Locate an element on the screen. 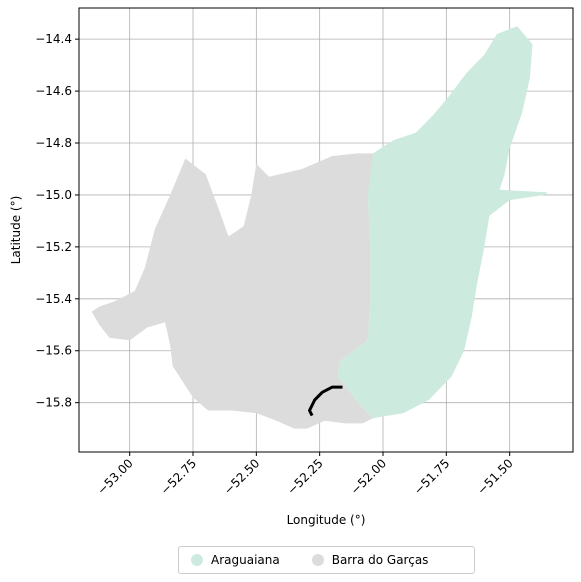 This screenshot has height=582, width=581. legend: Araguaiana Barra do Garças is located at coordinates (326, 560).